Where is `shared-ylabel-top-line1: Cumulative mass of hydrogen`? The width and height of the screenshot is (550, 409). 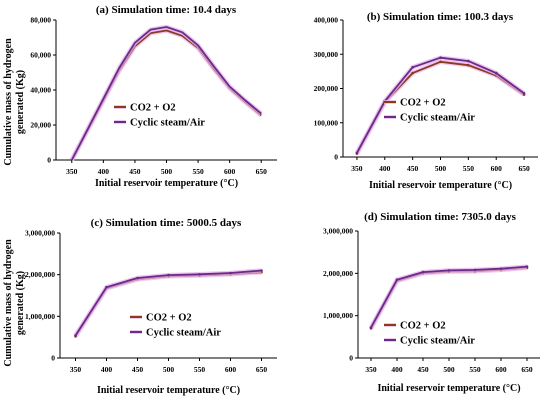 shared-ylabel-top-line1: Cumulative mass of hydrogen is located at coordinates (8, 102).